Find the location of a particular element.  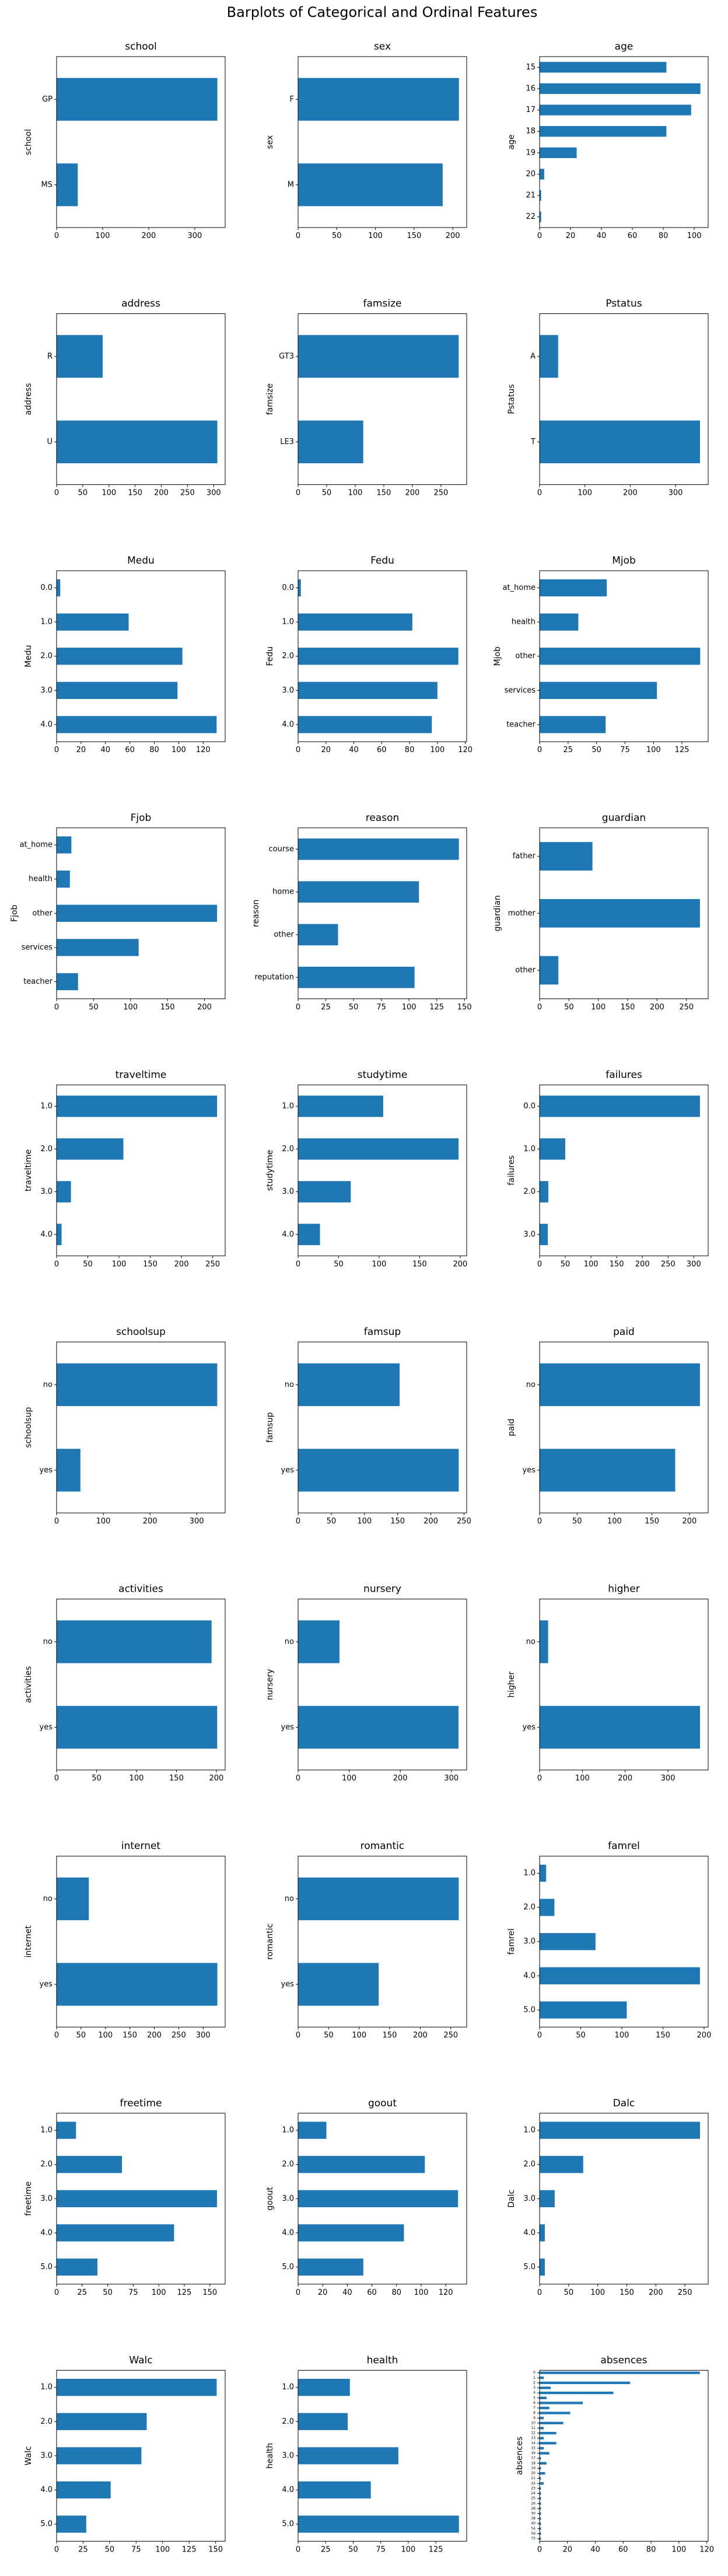

subplot-school: school GP MS 0 100 200 300 school is located at coordinates (125, 140).